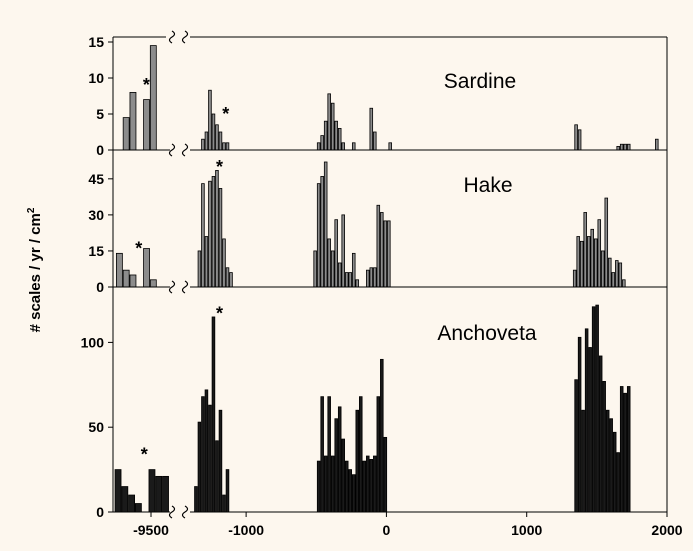  Describe the element at coordinates (526, 530) in the screenshot. I see `x-tick-label: 1000` at that location.